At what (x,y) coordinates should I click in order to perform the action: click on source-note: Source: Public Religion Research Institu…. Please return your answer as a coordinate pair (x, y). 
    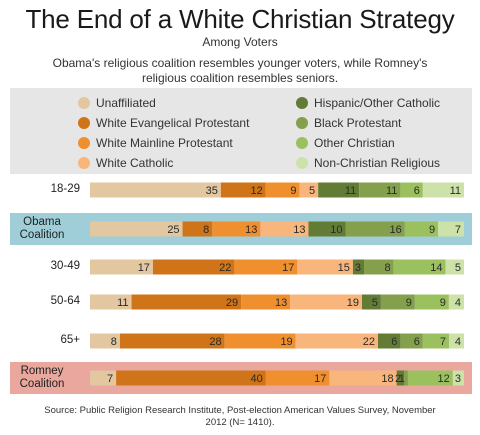
    Looking at the image, I should click on (240, 416).